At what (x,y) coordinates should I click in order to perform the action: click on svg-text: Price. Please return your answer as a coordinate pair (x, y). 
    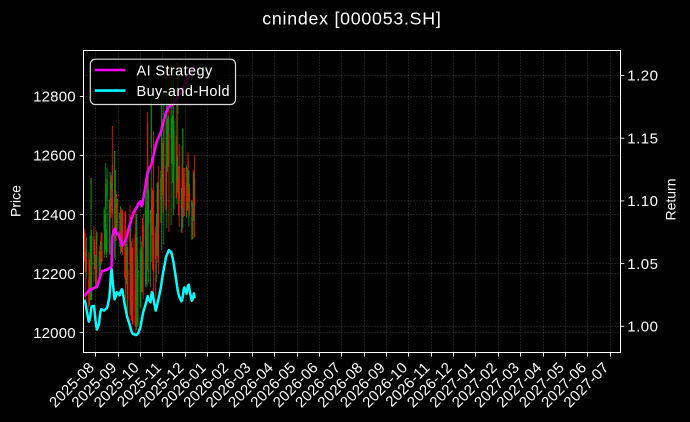
    Looking at the image, I should click on (15, 201).